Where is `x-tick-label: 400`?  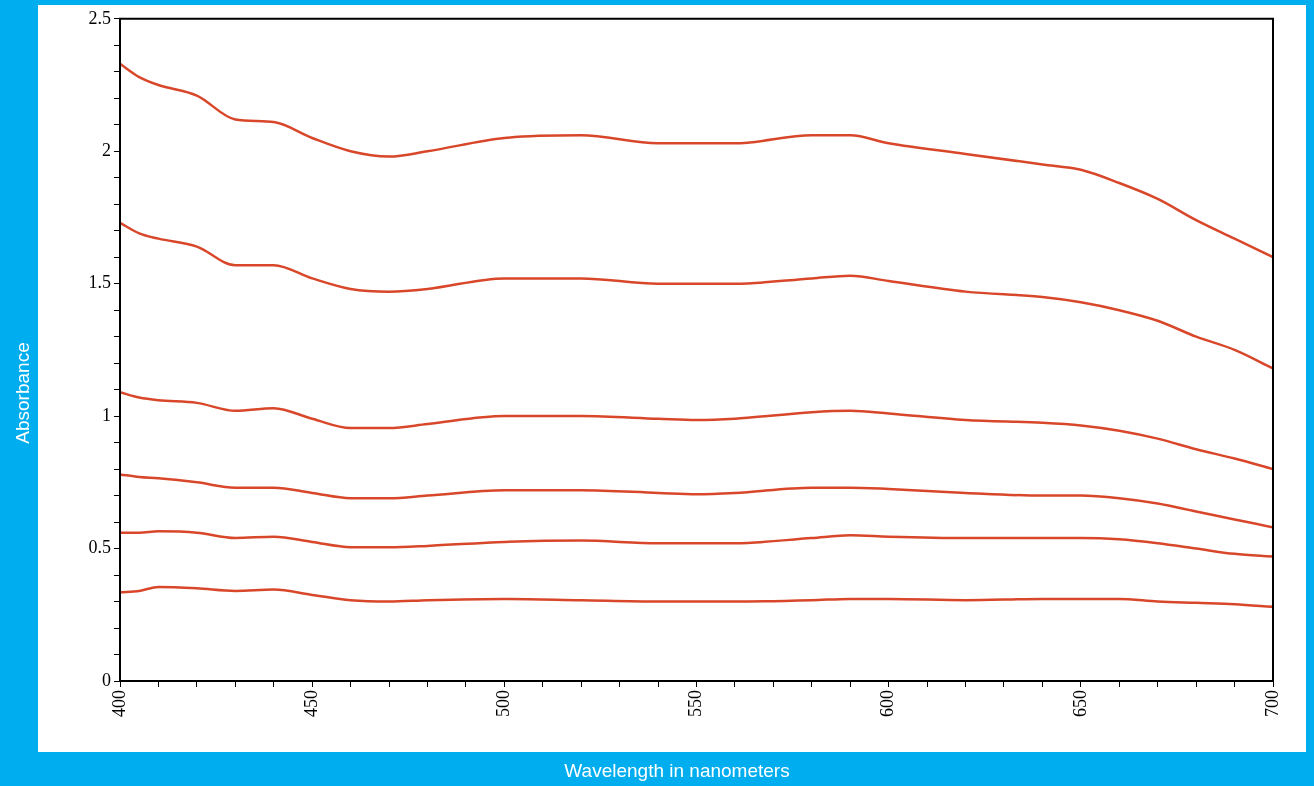 x-tick-label: 400 is located at coordinates (118, 703).